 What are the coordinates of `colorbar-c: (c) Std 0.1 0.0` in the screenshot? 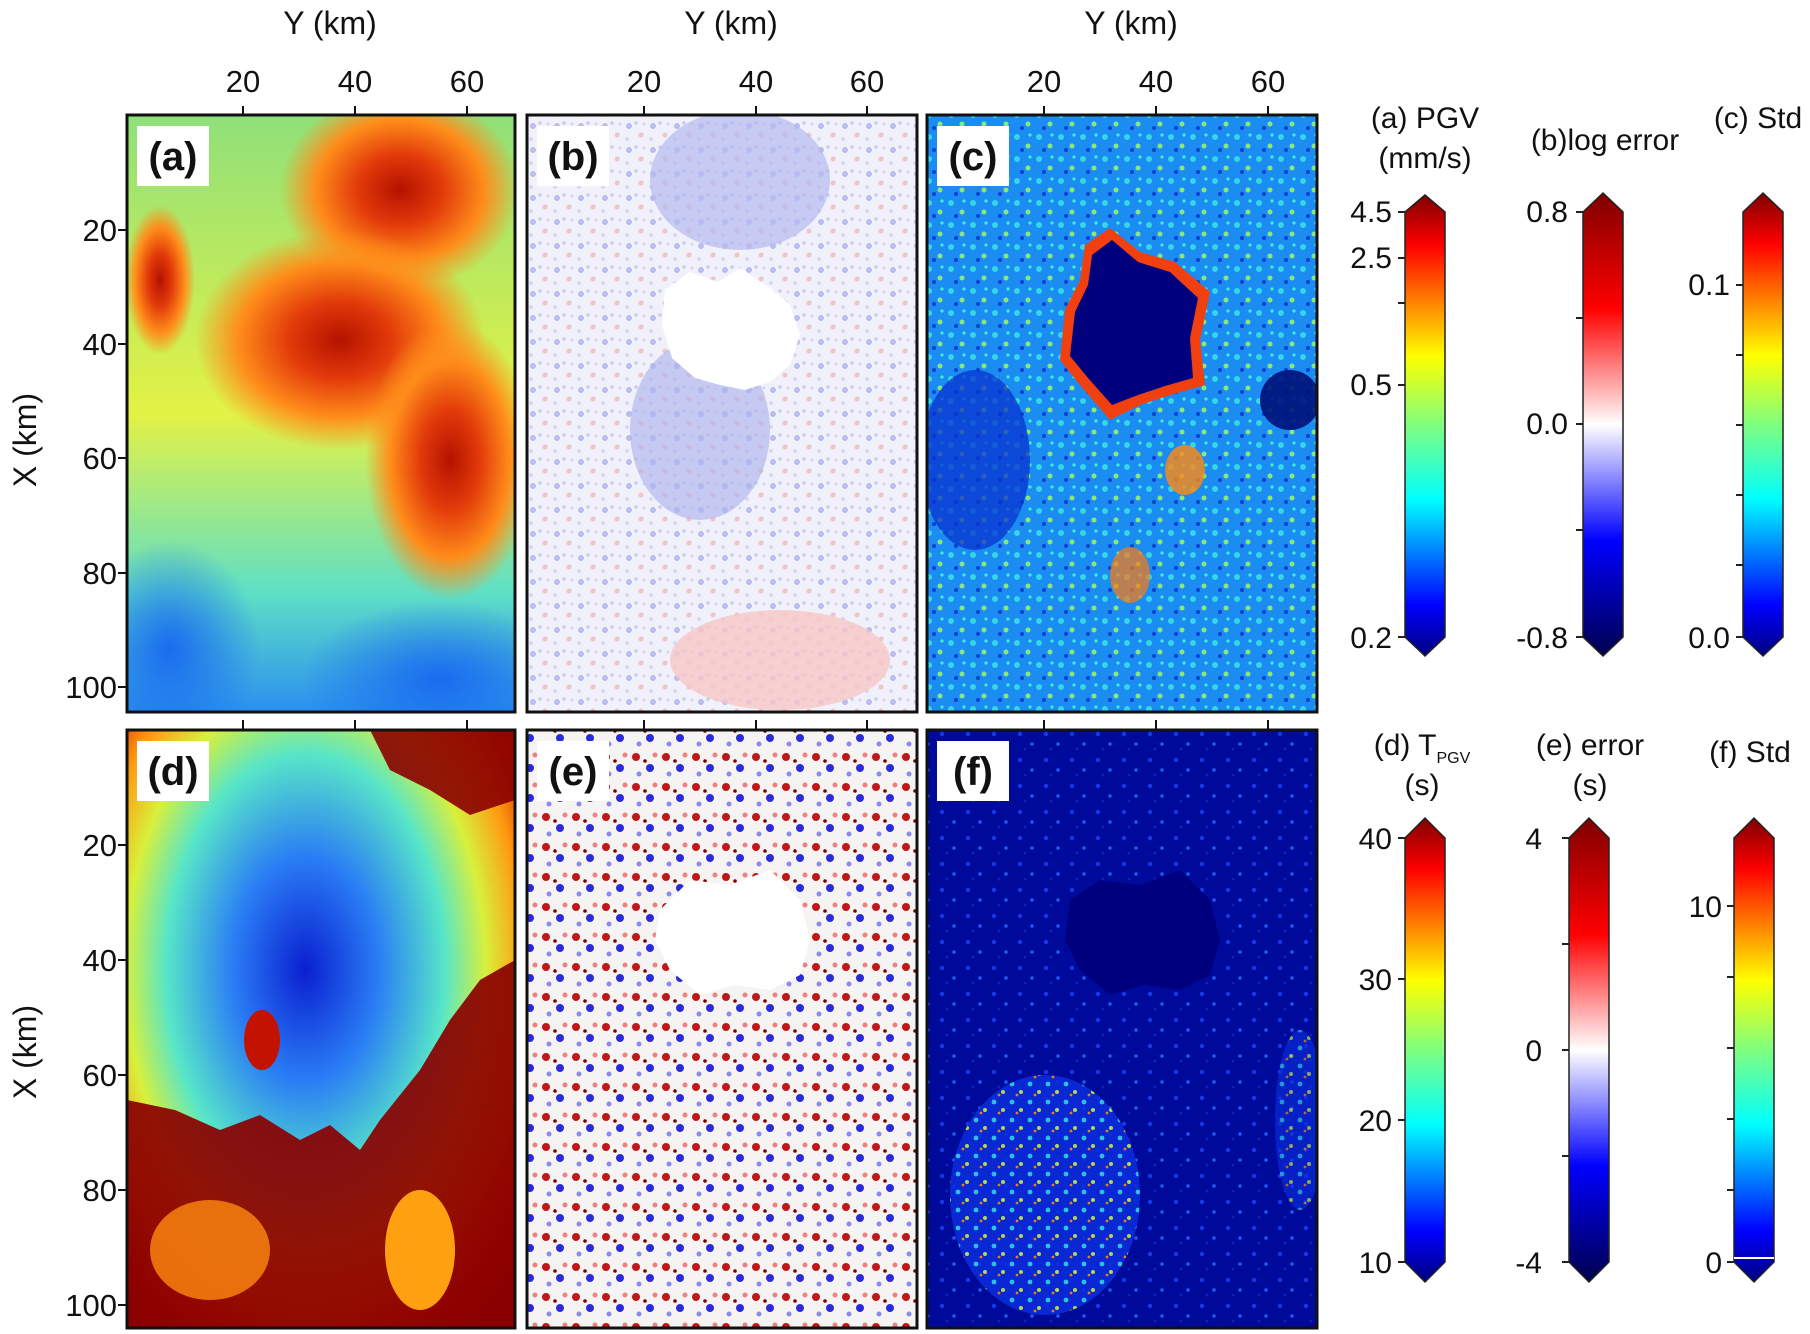 It's located at (1745, 380).